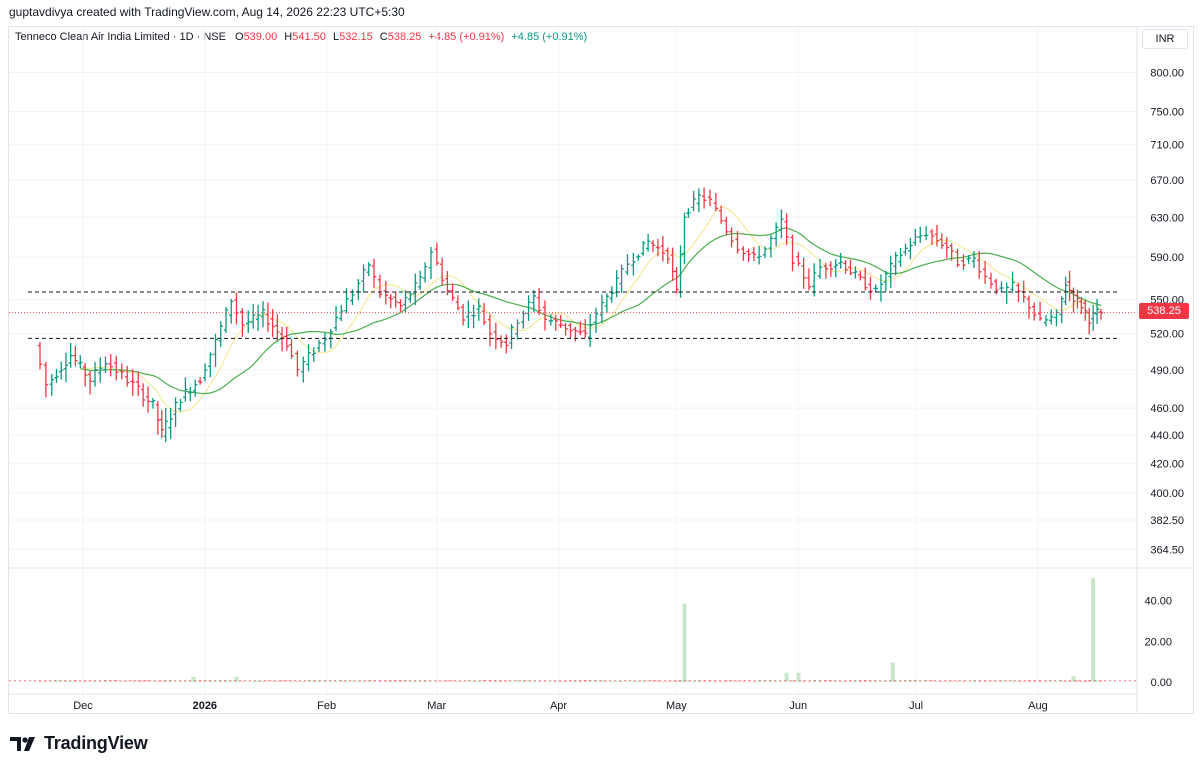 The width and height of the screenshot is (1200, 769). Describe the element at coordinates (549, 37) in the screenshot. I see `change-value-2: +4.85 (+0.91%)` at that location.